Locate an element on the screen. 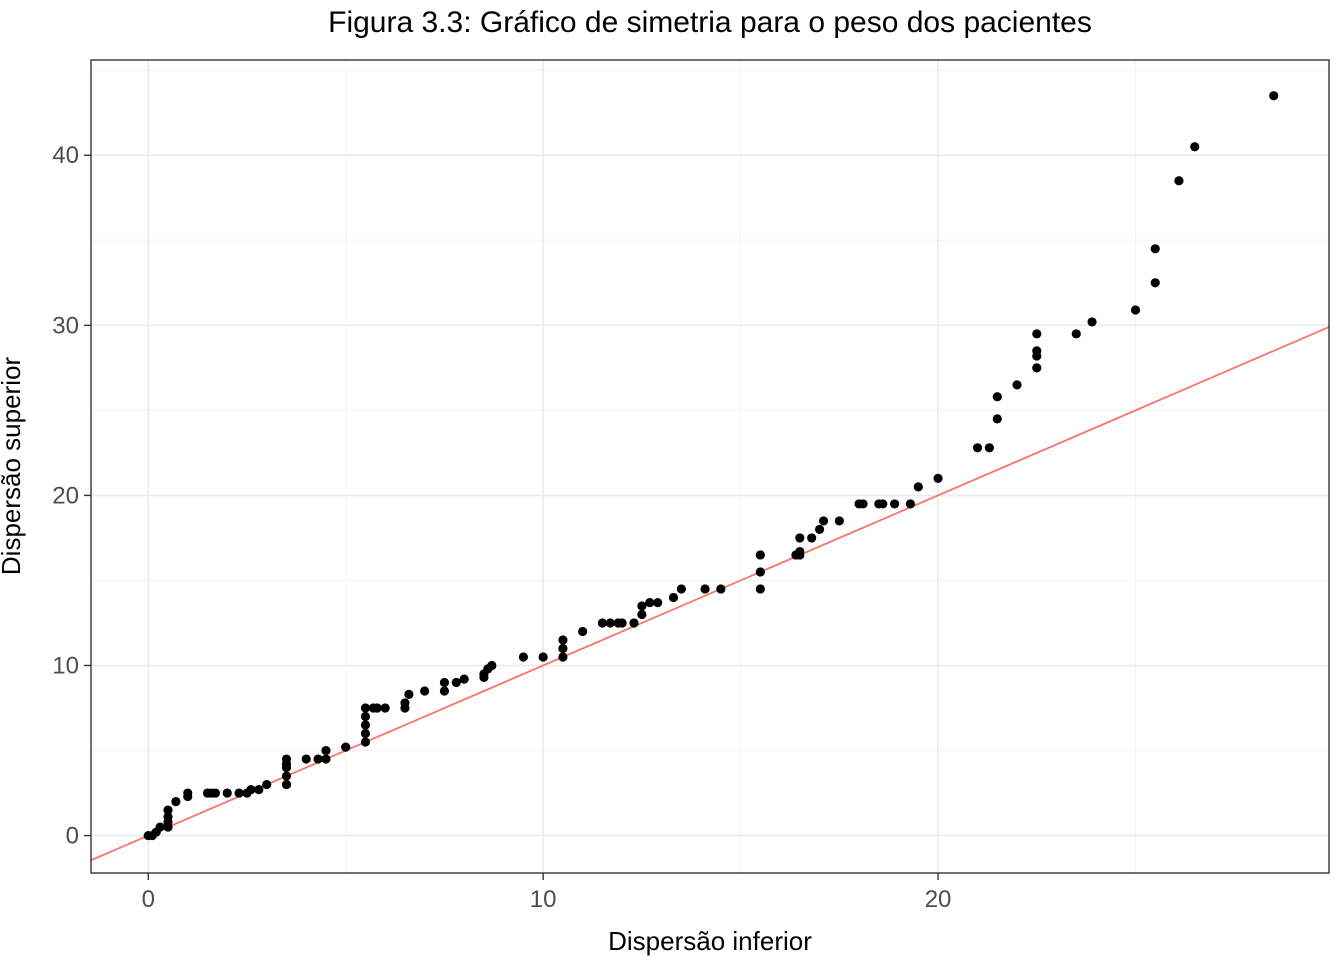 The height and width of the screenshot is (965, 1344). y-tick-label: 40 is located at coordinates (65, 155).